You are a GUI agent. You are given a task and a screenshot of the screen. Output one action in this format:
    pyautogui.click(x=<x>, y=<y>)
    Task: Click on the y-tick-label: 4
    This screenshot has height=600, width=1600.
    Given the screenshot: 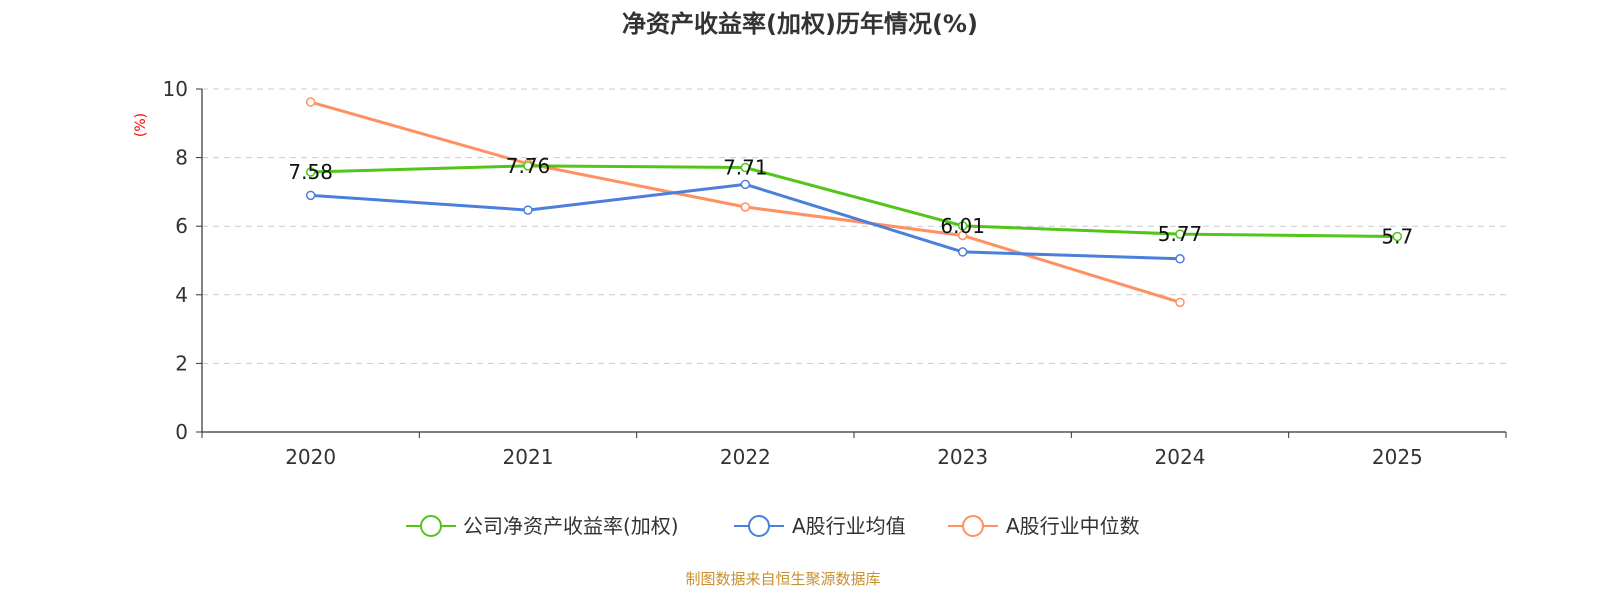 What is the action you would take?
    pyautogui.click(x=181, y=295)
    